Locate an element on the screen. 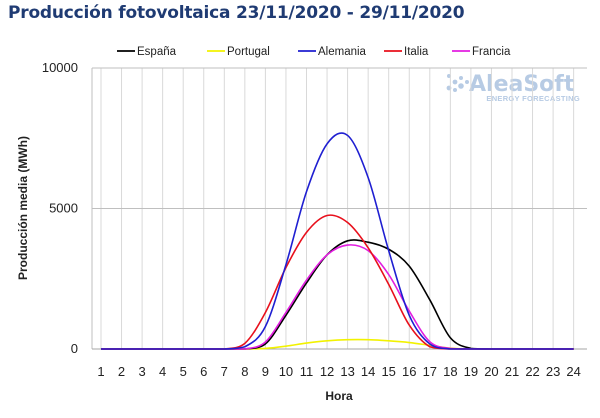 This screenshot has width=600, height=418. x-tick-label: 11 is located at coordinates (307, 371).